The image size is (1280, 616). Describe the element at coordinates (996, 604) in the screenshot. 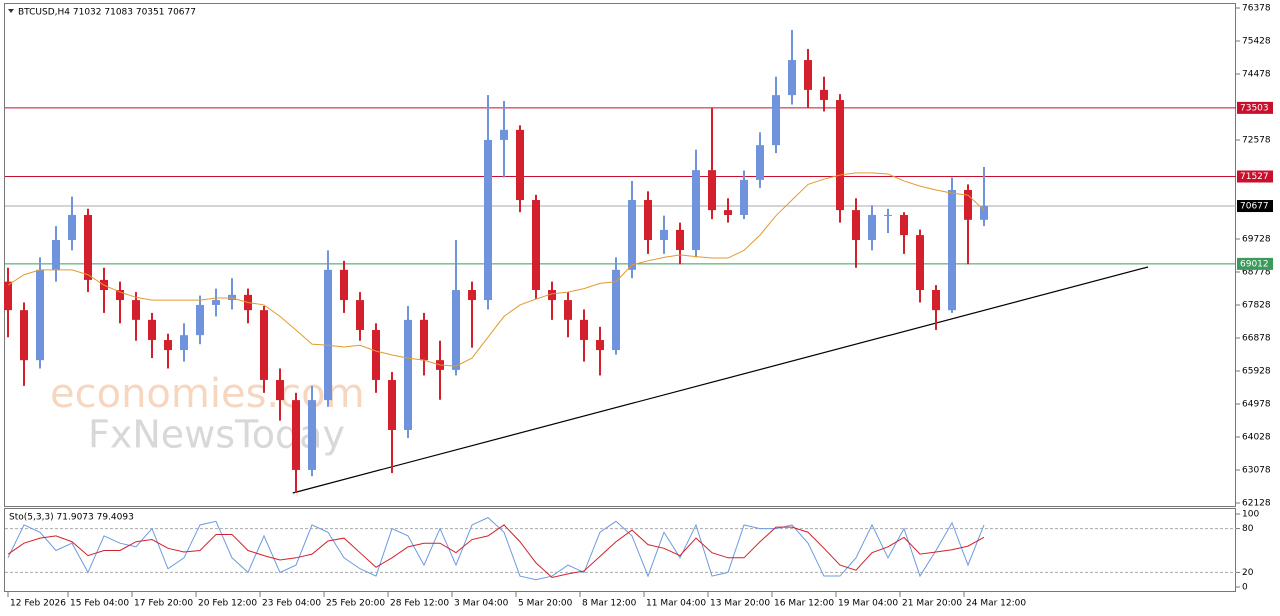

I see `x-tick-label: 24 Mar 12:00` at that location.